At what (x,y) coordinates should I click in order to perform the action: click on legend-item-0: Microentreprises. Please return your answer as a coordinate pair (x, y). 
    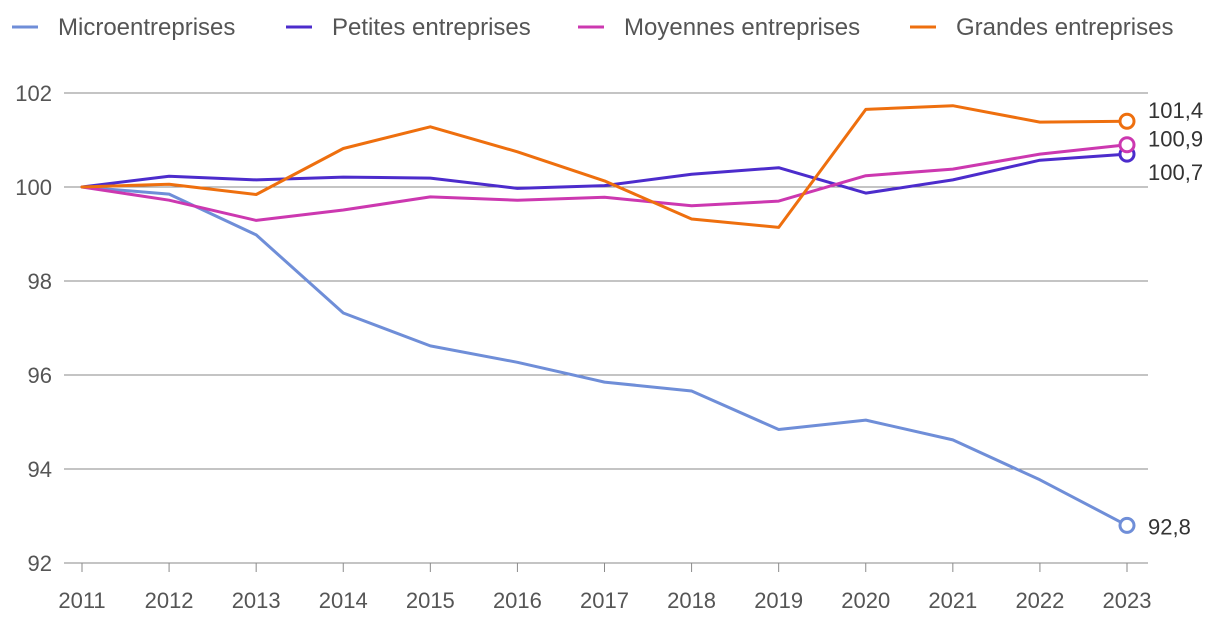
    Looking at the image, I should click on (123, 27).